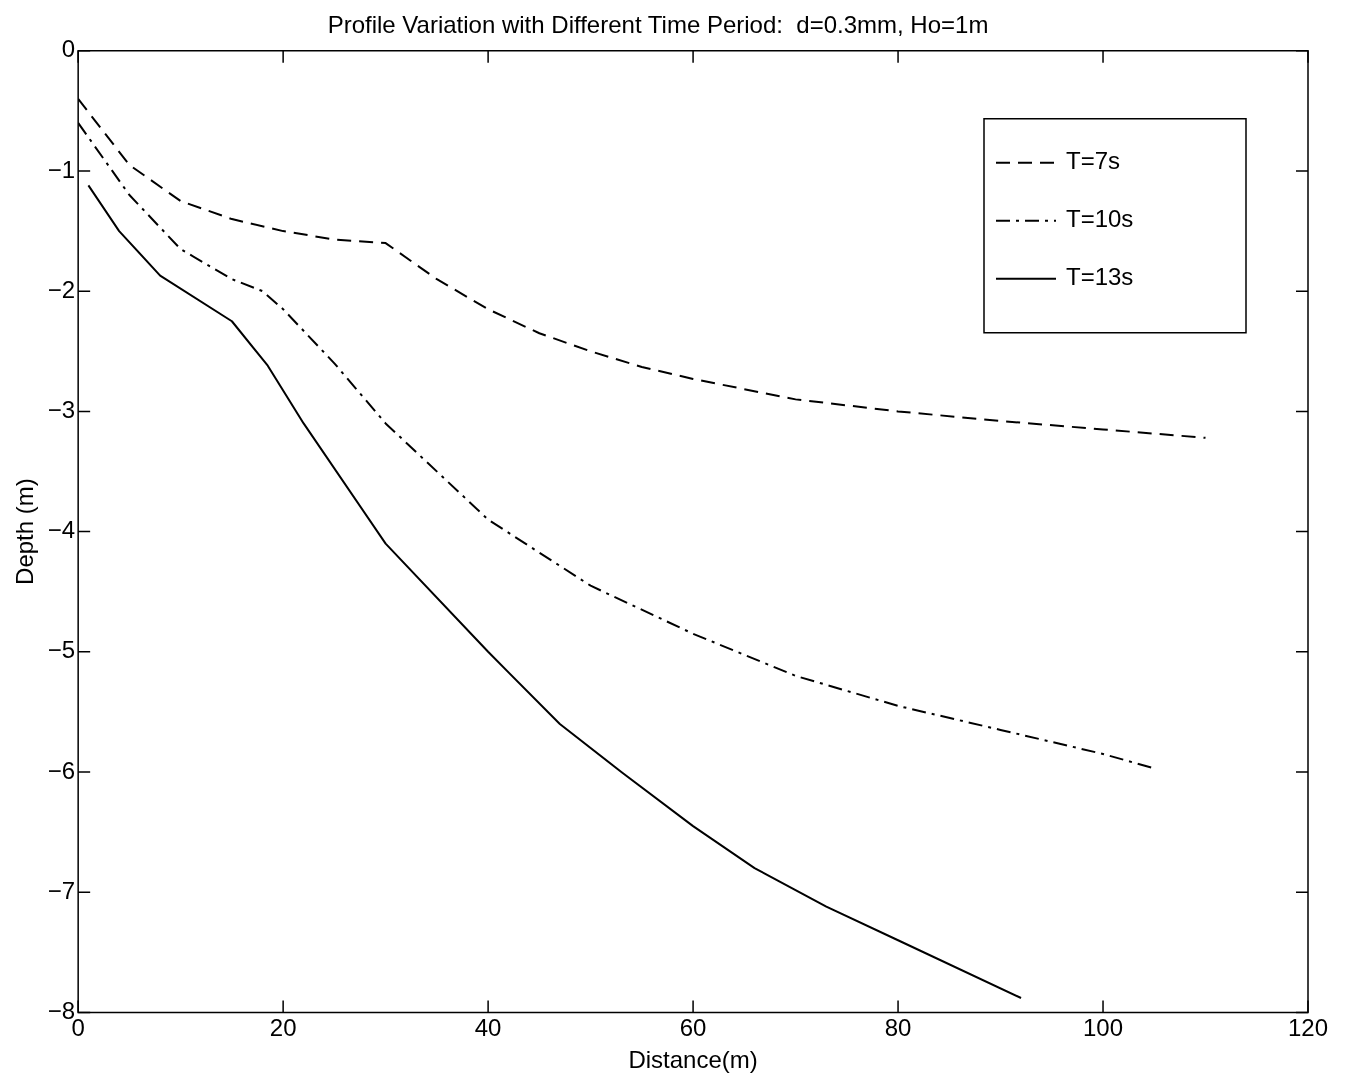  What do you see at coordinates (658, 25) in the screenshot?
I see `chart-title: Profile Variation with Different Time Period: d=0.3mm, Ho=1m` at bounding box center [658, 25].